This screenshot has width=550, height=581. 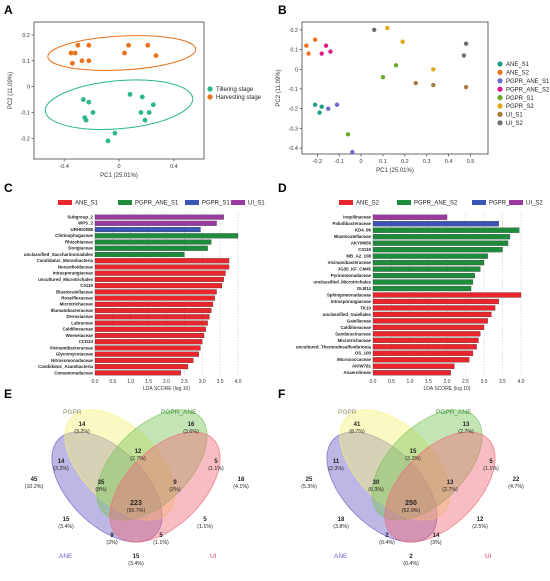 I want to click on region-percent: (3.4%), so click(x=136, y=564).